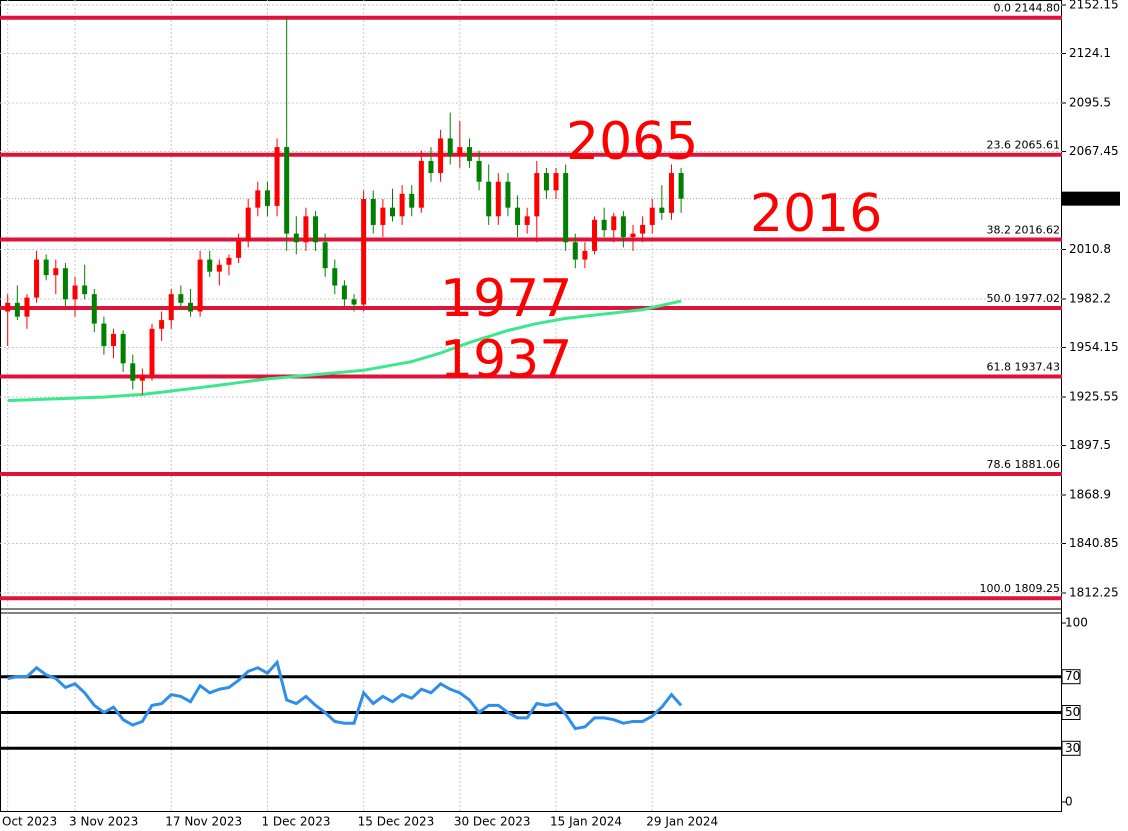 The image size is (1128, 831). What do you see at coordinates (1090, 299) in the screenshot?
I see `y-tick-label: 1982.2` at bounding box center [1090, 299].